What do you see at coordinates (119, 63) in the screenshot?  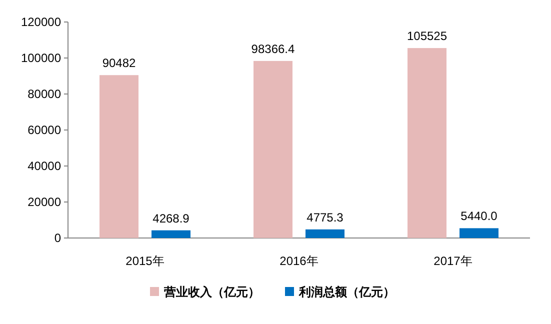 I see `data-label: 90482` at bounding box center [119, 63].